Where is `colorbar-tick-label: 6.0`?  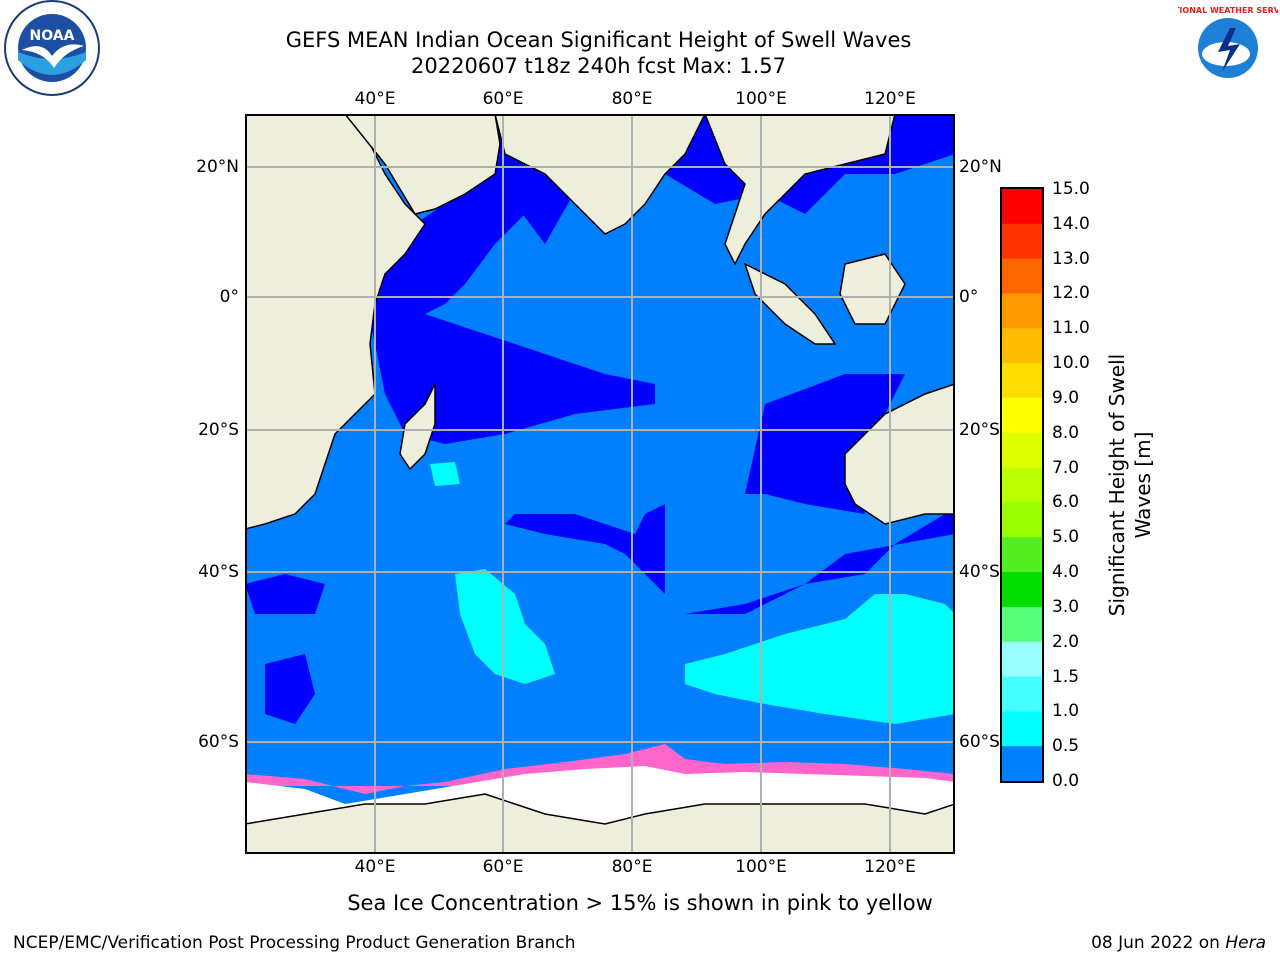 colorbar-tick-label: 6.0 is located at coordinates (1066, 502).